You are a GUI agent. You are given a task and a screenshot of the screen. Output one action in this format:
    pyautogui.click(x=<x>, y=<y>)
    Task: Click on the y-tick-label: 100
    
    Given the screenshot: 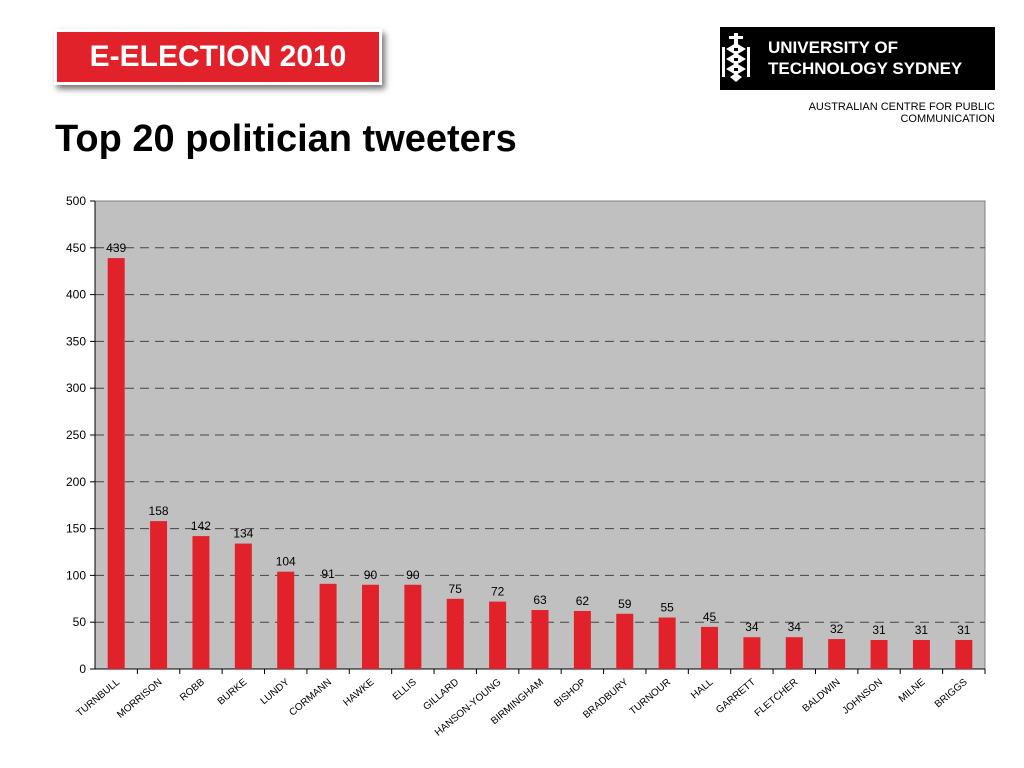 What is the action you would take?
    pyautogui.click(x=76, y=575)
    